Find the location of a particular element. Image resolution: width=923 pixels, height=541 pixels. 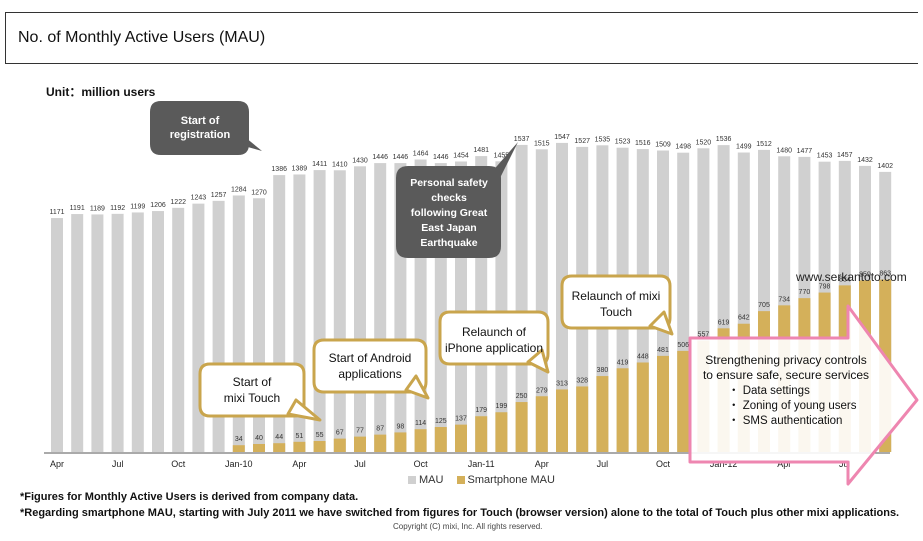

watermark: www.serkantoto.com is located at coordinates (851, 277).